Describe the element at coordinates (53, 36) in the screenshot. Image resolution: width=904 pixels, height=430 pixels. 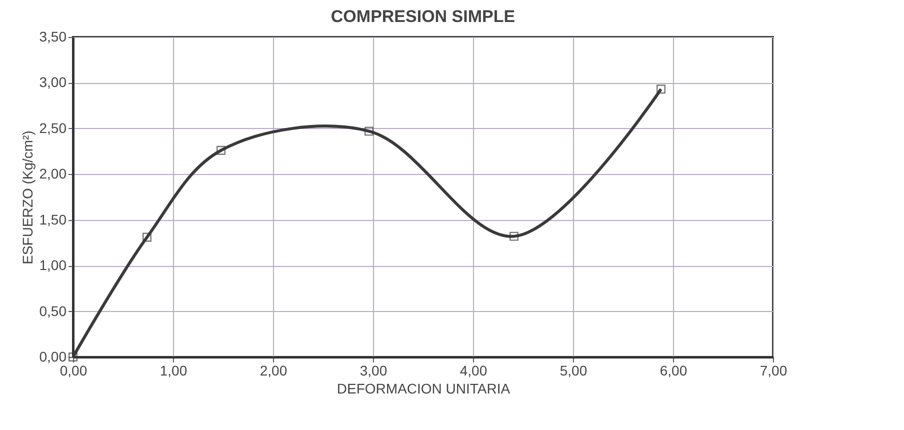
I see `y-tick-label: 3,50` at that location.